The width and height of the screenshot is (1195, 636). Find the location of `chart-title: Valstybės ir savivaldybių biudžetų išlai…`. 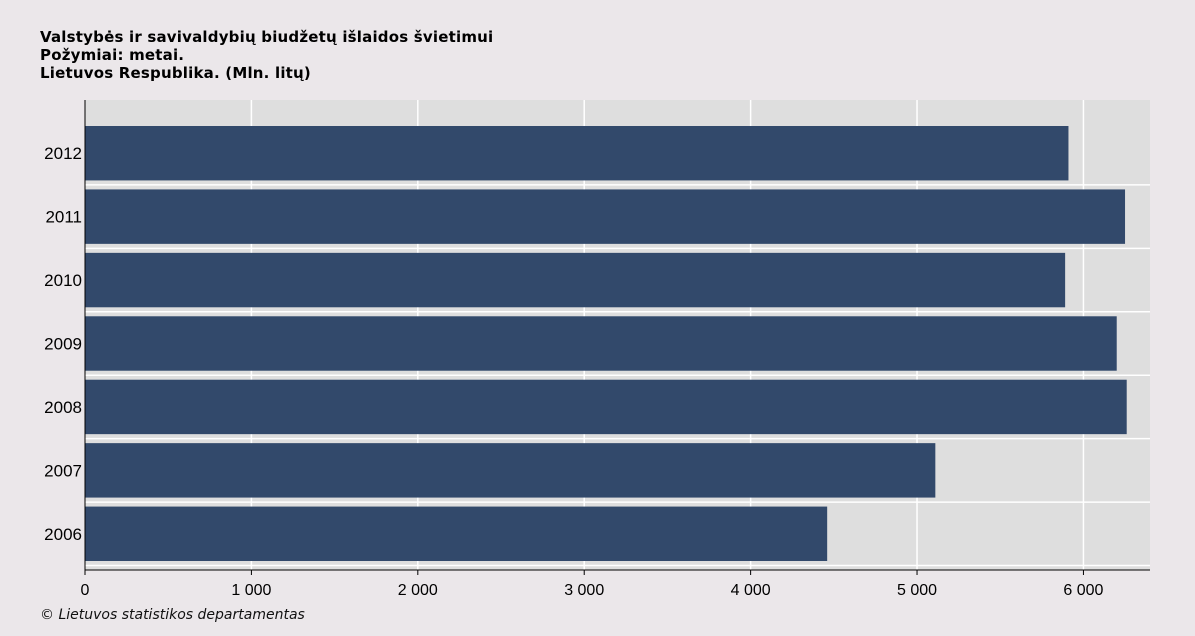

chart-title: Valstybės ir savivaldybių biudžetų išlai… is located at coordinates (267, 37).